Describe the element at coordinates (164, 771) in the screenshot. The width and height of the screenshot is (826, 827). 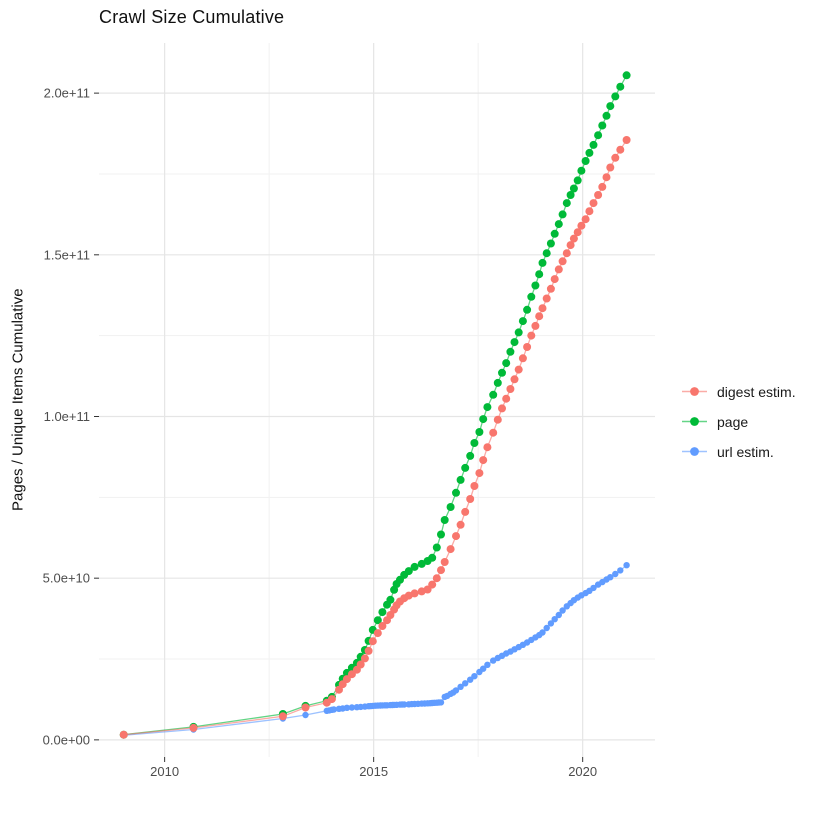
I see `x-tick-label: 2010` at that location.